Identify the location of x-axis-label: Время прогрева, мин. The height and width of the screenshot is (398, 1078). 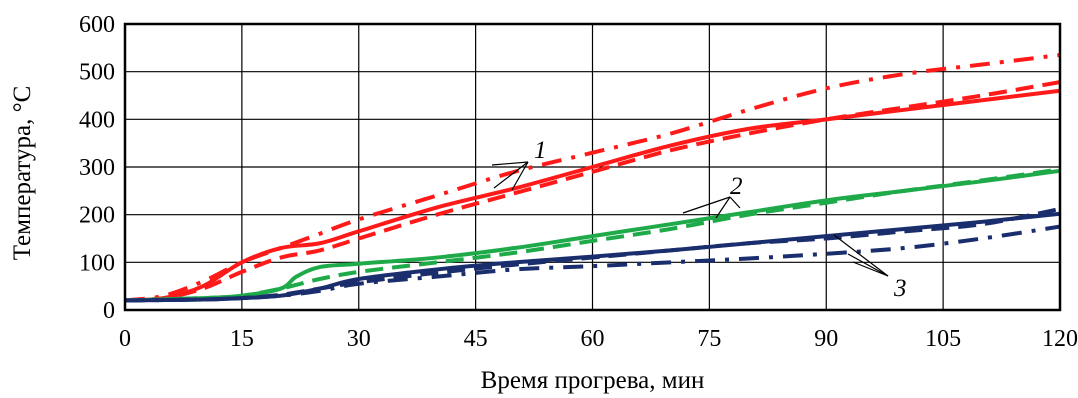
(593, 380).